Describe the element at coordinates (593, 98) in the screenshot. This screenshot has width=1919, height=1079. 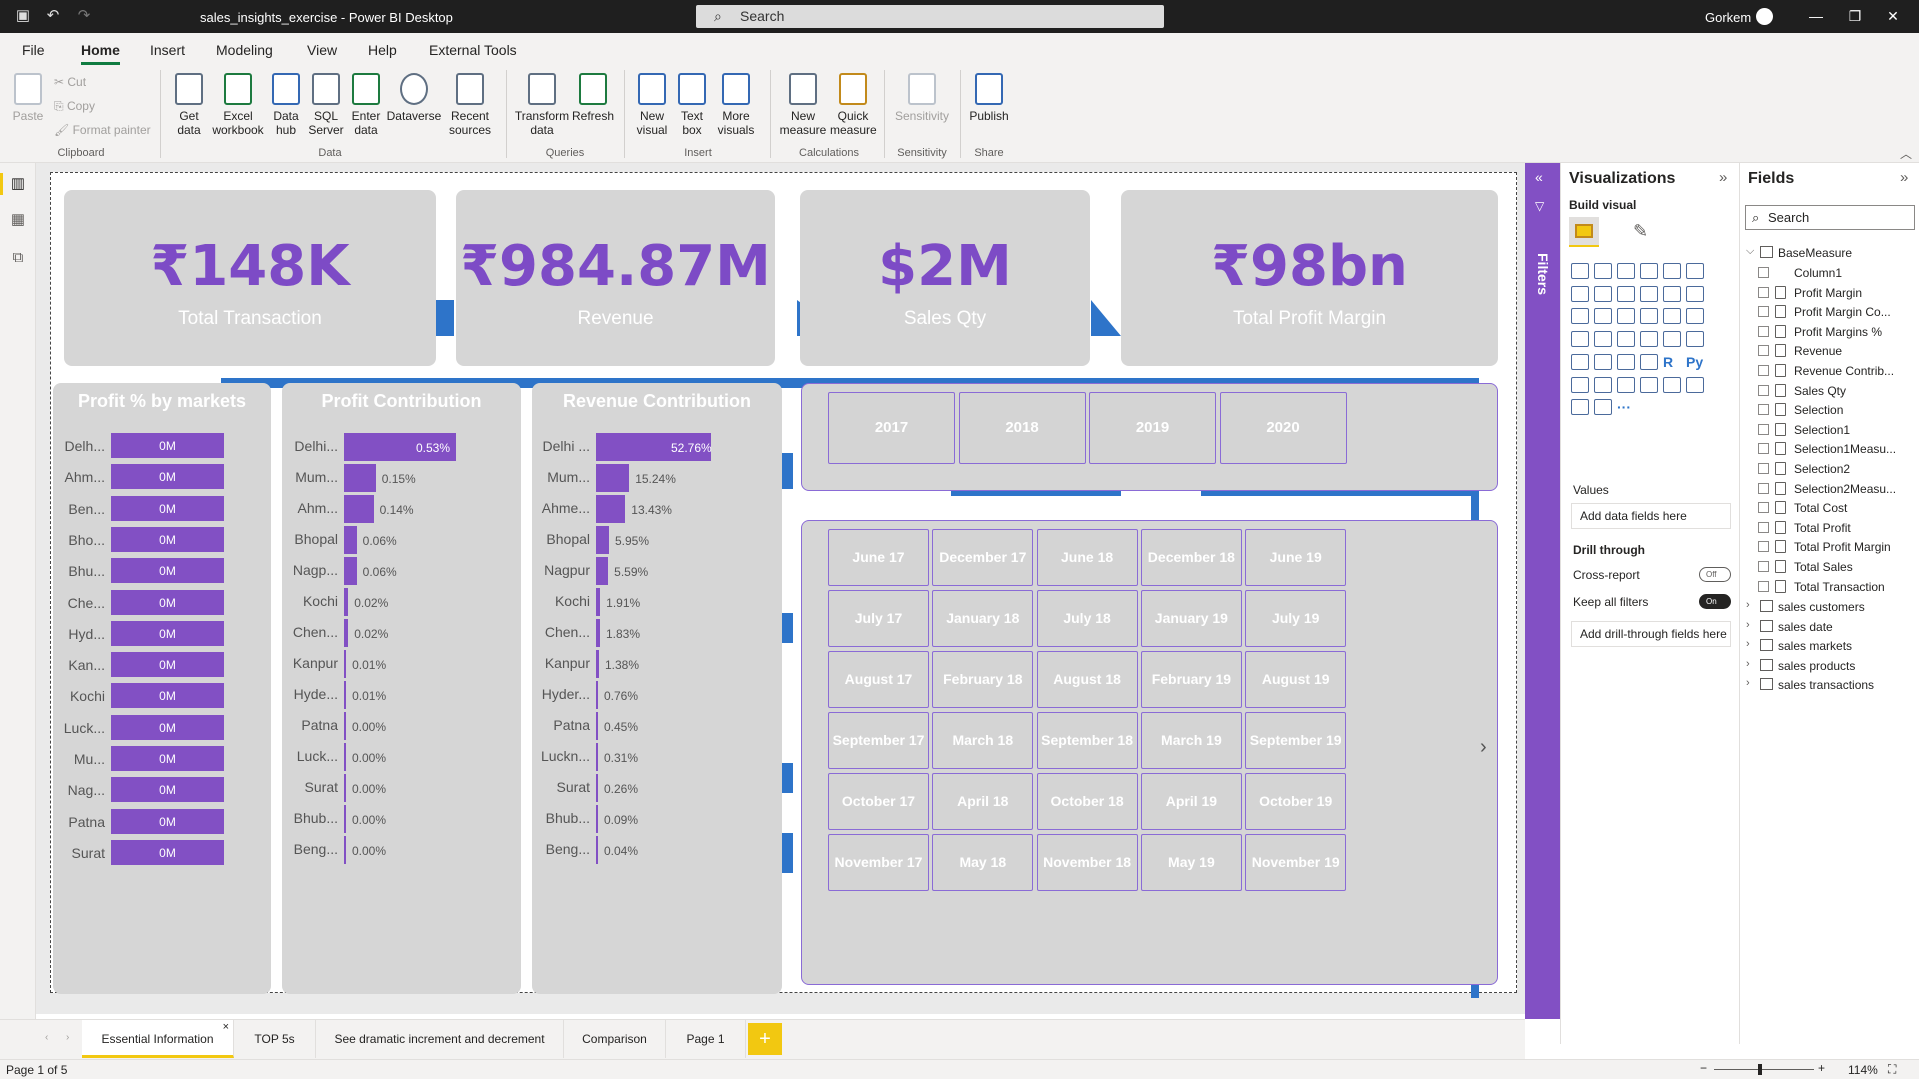
I see `refresh-button: Refresh` at that location.